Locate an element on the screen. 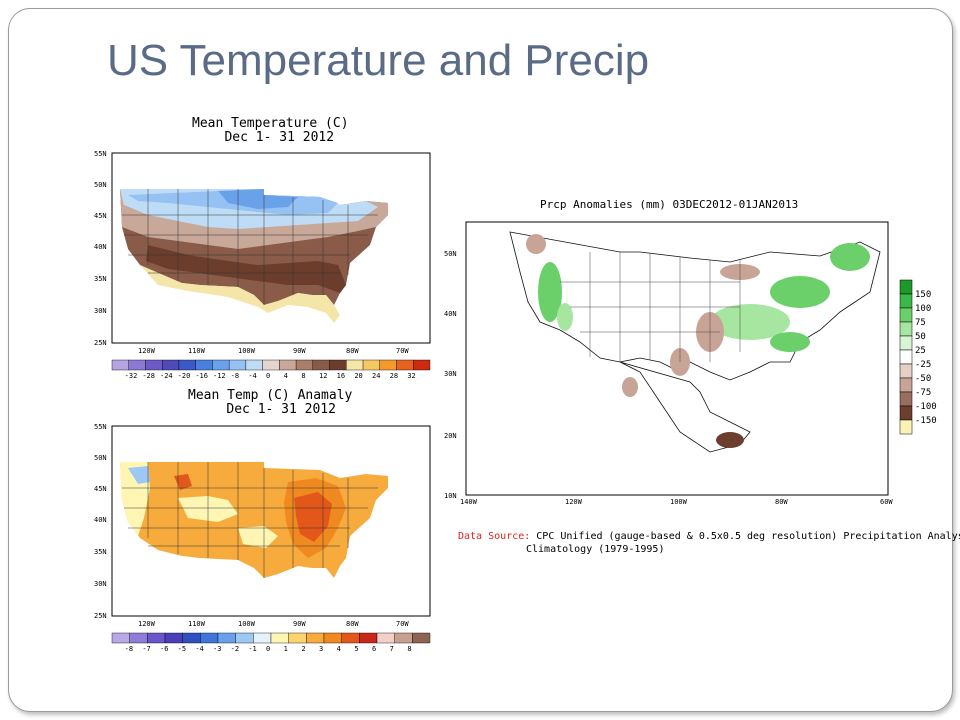 The image size is (960, 720). temp-colorbar-label: -4 is located at coordinates (252, 376).